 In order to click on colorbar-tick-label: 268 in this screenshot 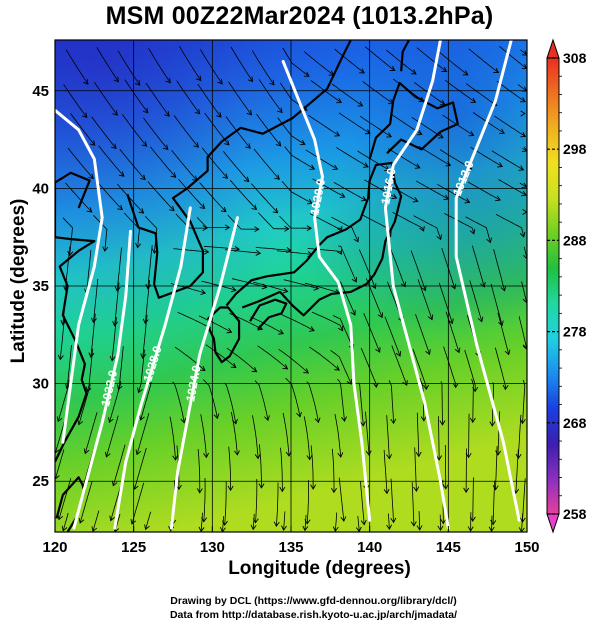, I will do `click(575, 423)`.